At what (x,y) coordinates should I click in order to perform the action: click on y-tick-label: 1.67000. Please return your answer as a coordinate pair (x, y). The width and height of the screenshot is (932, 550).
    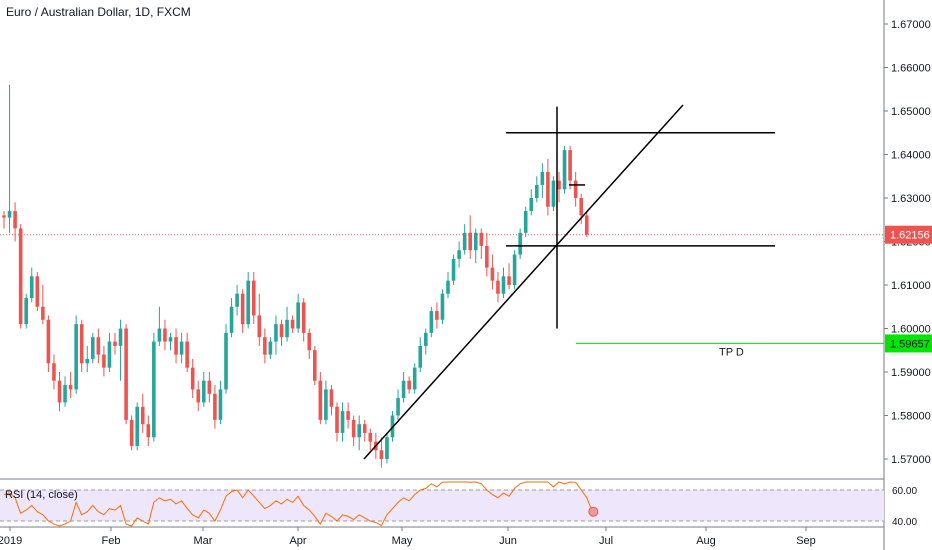
    Looking at the image, I should click on (911, 25).